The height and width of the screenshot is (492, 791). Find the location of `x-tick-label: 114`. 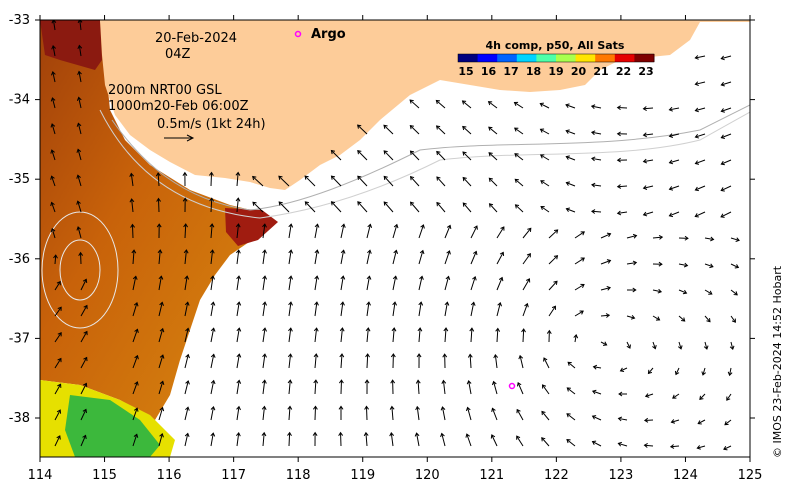

x-tick-label: 114 is located at coordinates (40, 475).